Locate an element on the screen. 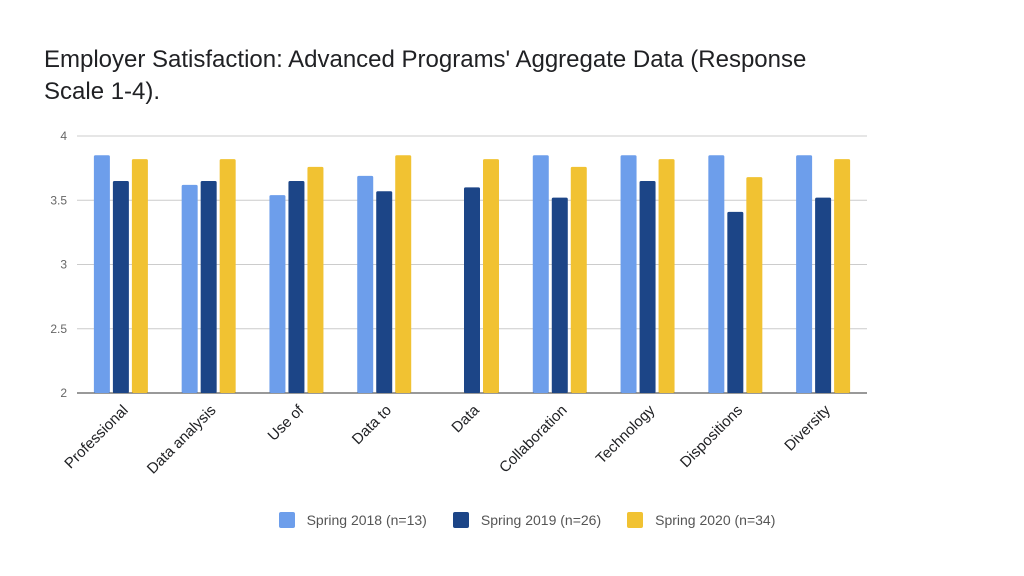 The image size is (1024, 576). x-tick-label: Data is located at coordinates (465, 418).